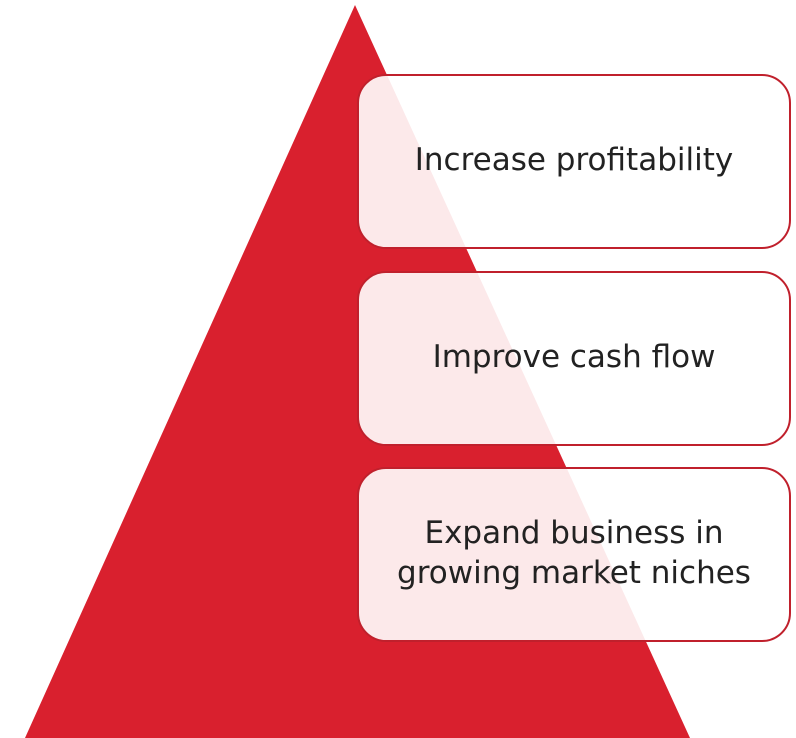  What do you see at coordinates (573, 533) in the screenshot?
I see `step-label: Expand business in` at bounding box center [573, 533].